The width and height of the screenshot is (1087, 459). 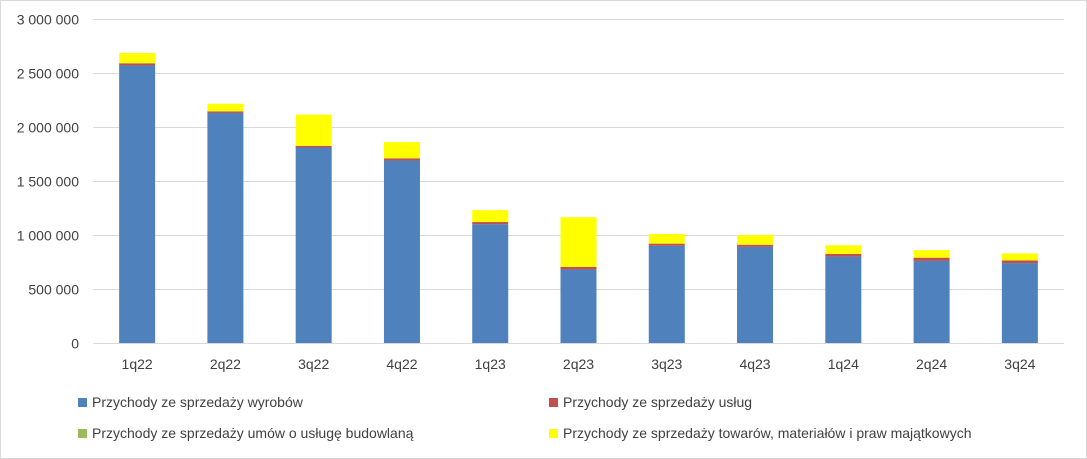 I want to click on bar-segment-s1-1q23, so click(x=490, y=223).